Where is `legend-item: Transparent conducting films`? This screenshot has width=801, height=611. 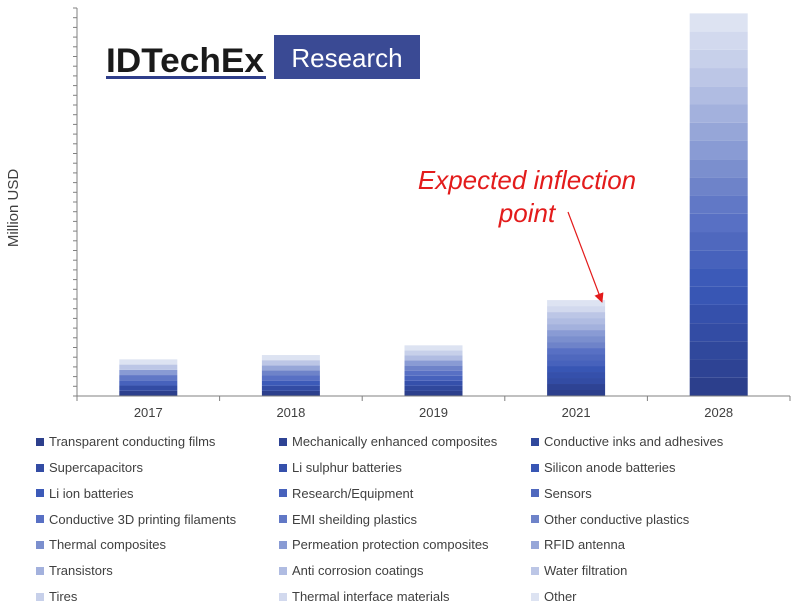 legend-item: Transparent conducting films is located at coordinates (157, 442).